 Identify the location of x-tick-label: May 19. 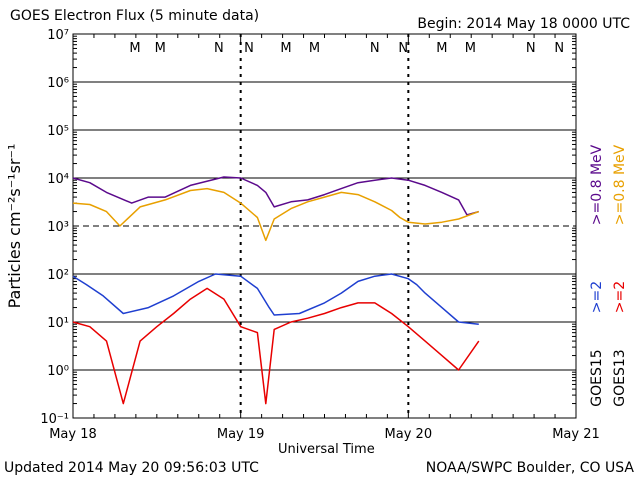
(241, 434).